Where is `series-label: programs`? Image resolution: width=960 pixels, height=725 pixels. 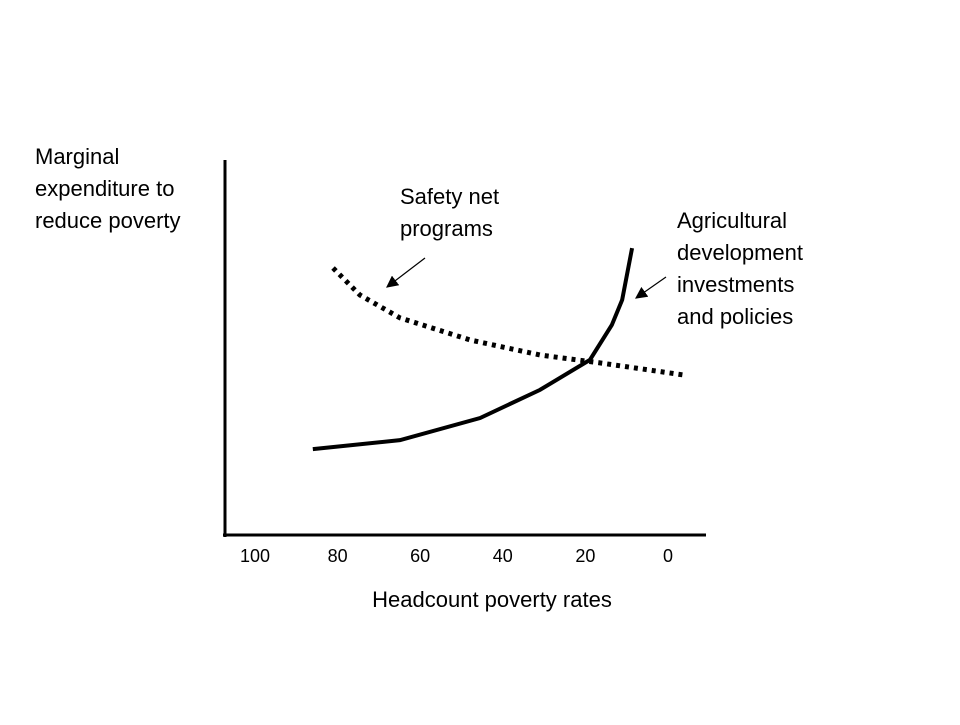 series-label: programs is located at coordinates (446, 228).